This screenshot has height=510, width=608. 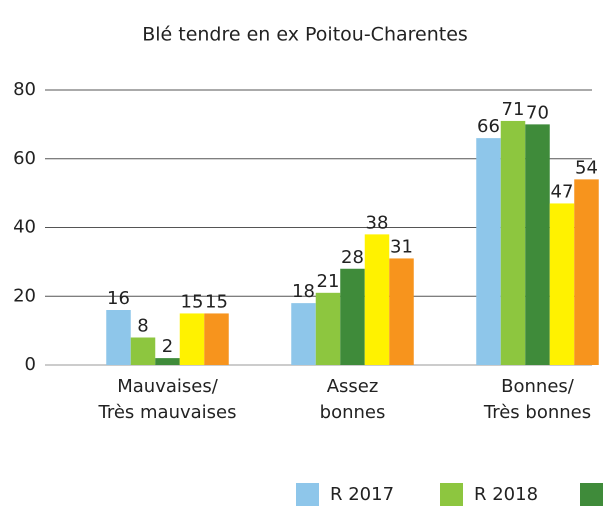 What do you see at coordinates (401, 246) in the screenshot?
I see `data-label: 31` at bounding box center [401, 246].